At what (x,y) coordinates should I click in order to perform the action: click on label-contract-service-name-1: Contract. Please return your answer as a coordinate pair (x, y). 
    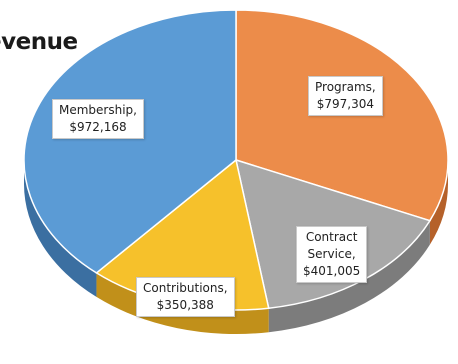
    Looking at the image, I should click on (331, 237).